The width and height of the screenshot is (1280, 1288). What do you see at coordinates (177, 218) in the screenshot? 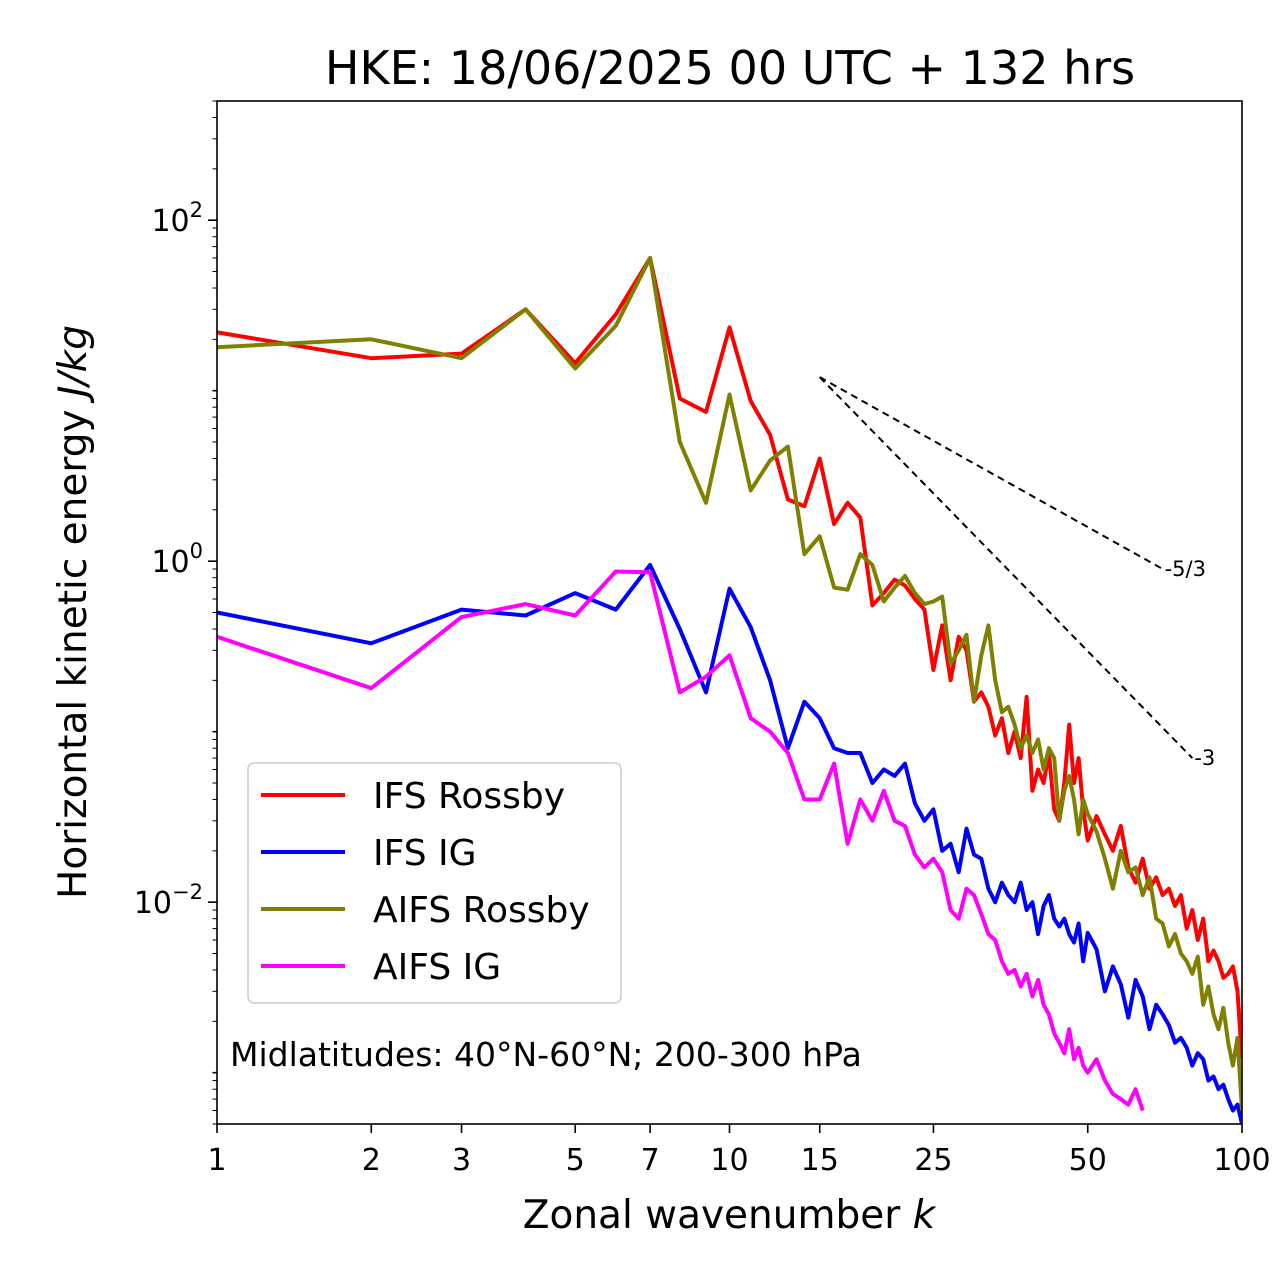
I see `y-tick-label: 10²` at bounding box center [177, 218].